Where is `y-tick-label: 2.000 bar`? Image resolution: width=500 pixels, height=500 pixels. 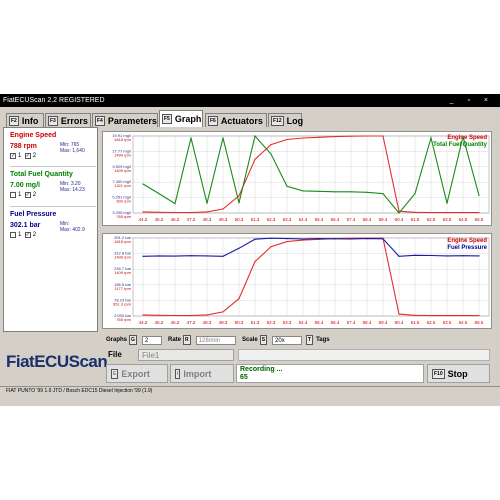 y-tick-label: 2.000 bar is located at coordinates (123, 315).